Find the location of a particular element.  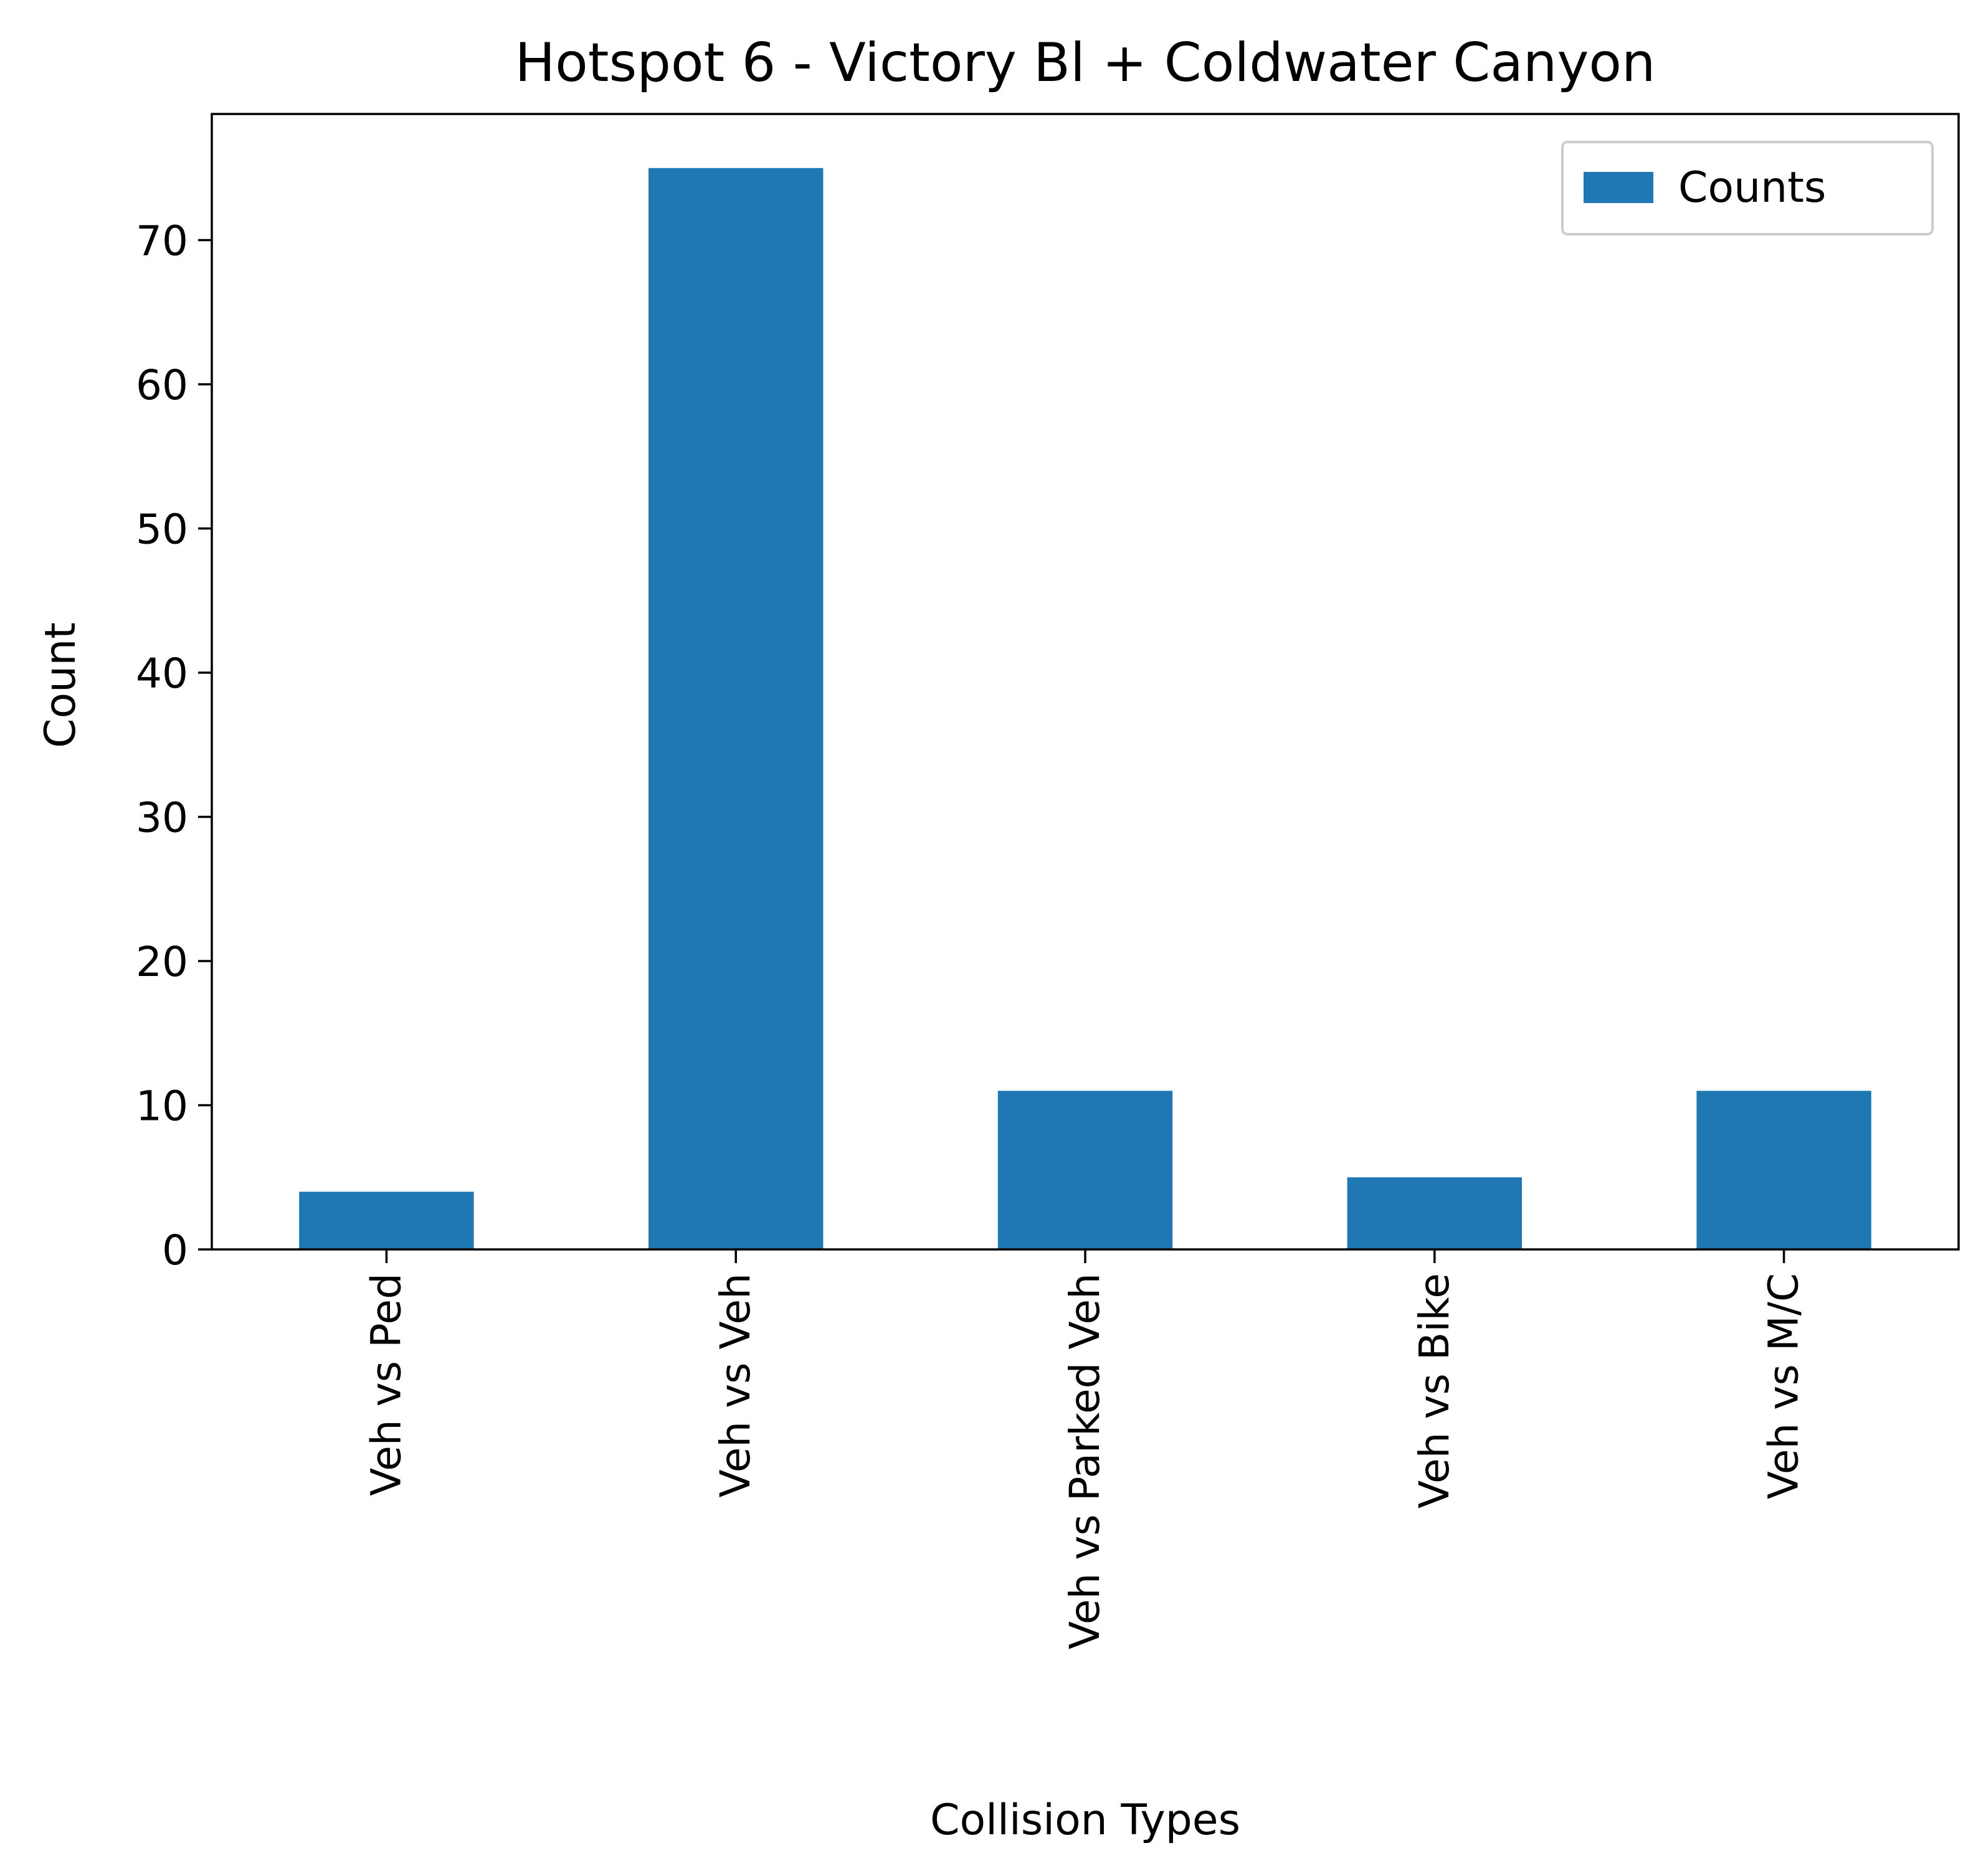

bar-veh-vs-veh is located at coordinates (736, 708).